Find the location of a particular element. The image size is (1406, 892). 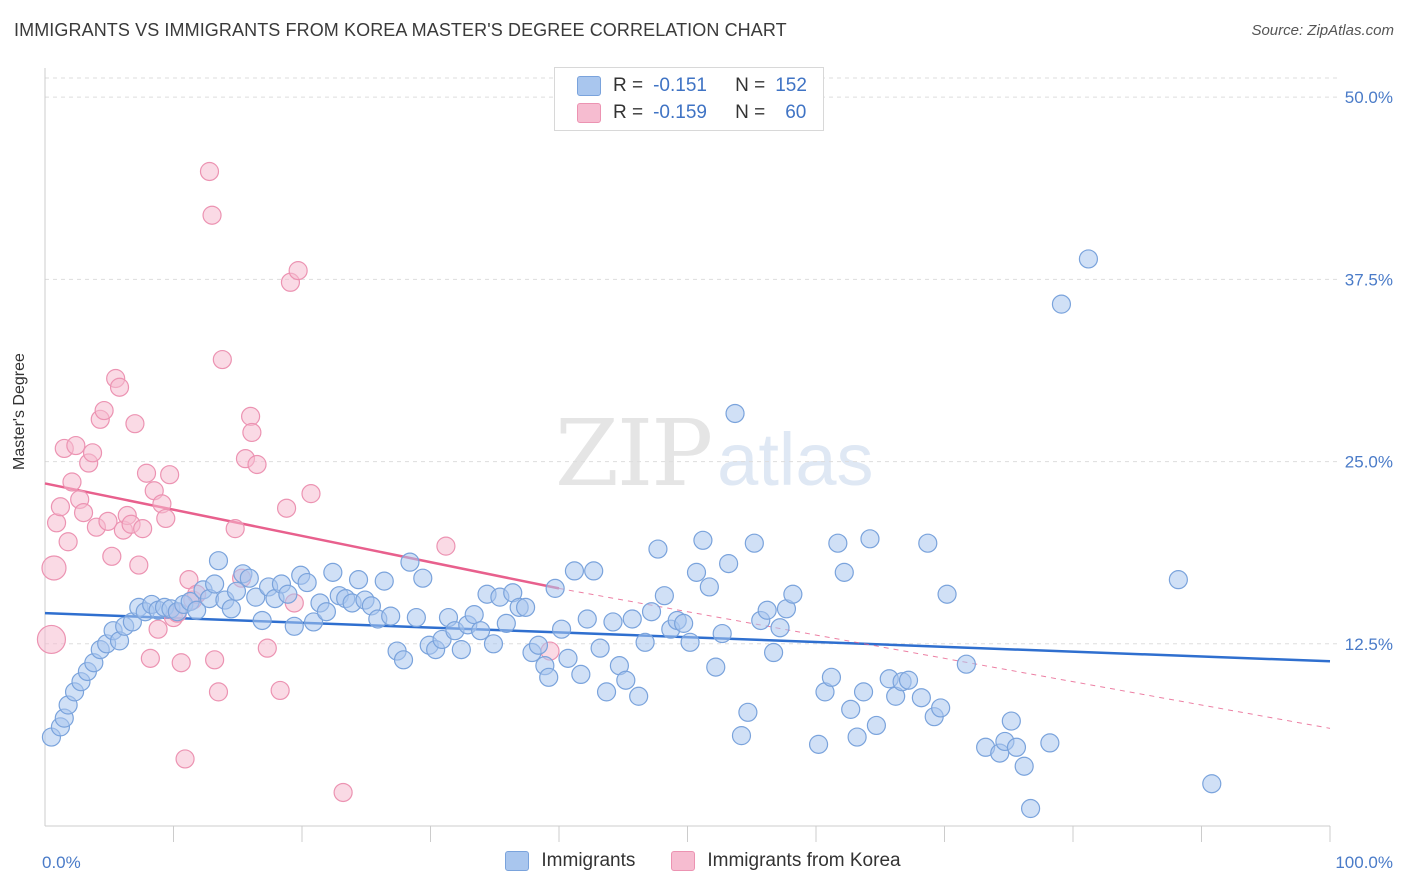

legend-n-value: 152 is located at coordinates (791, 85).